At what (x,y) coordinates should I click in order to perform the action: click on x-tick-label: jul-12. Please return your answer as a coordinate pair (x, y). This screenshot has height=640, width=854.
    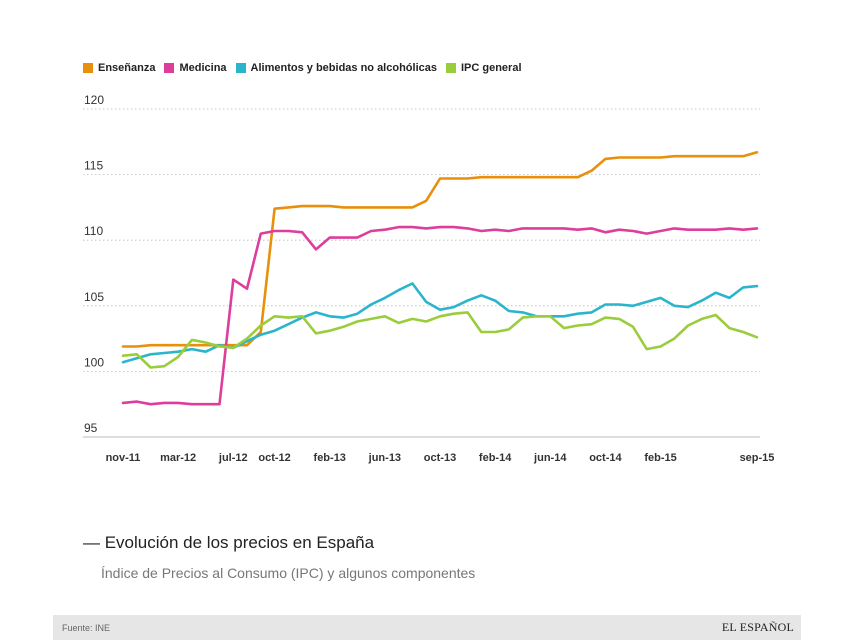
    Looking at the image, I should click on (233, 458).